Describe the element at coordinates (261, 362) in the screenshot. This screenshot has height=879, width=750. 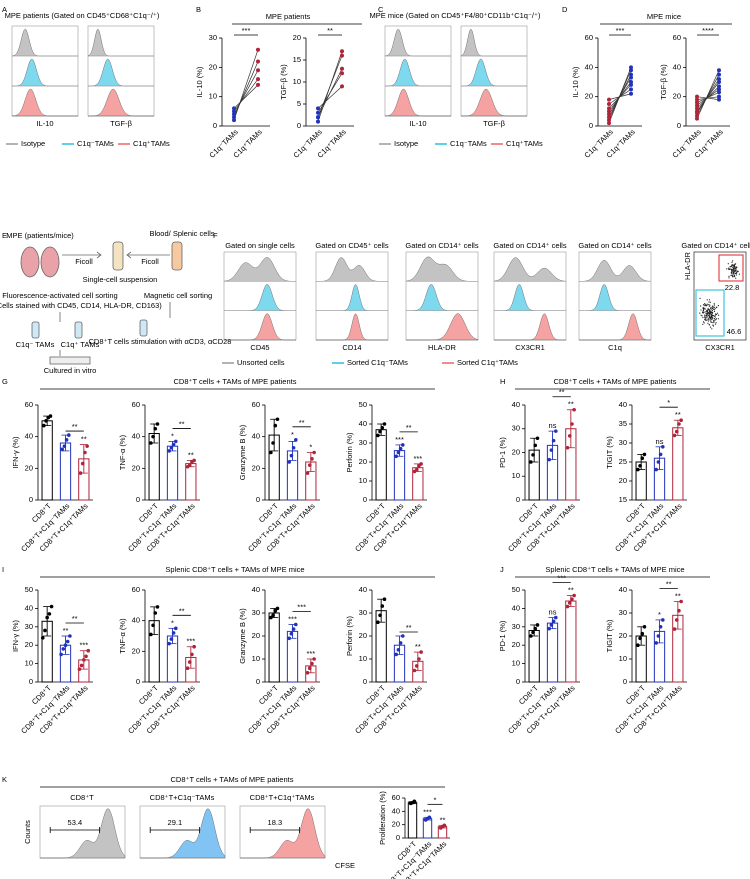
I see `legend-label: Unsorted cells` at that location.